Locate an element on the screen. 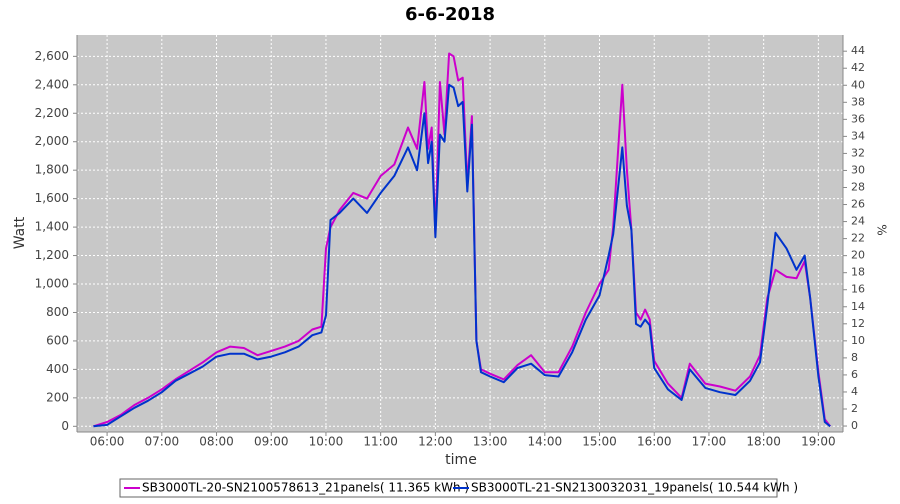 This screenshot has height=504, width=900. y-tick-label: 600 is located at coordinates (57, 340).